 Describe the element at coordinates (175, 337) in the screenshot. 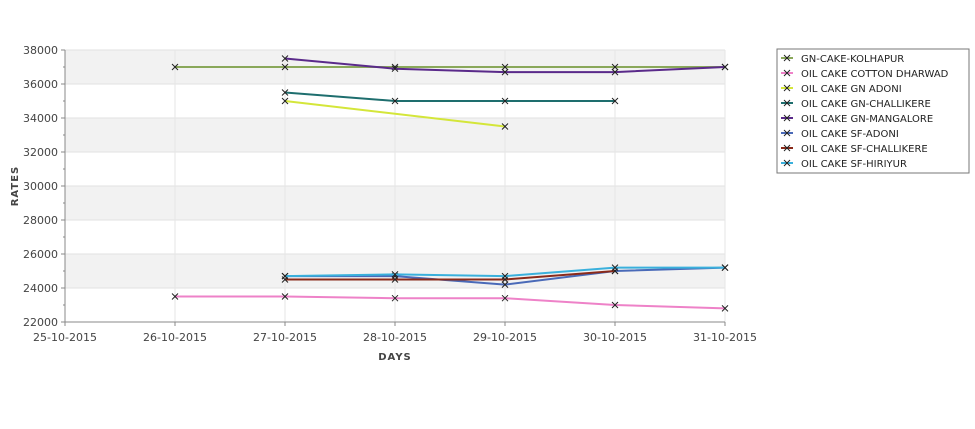

I see `x-tick-label: 26-10-2015` at that location.